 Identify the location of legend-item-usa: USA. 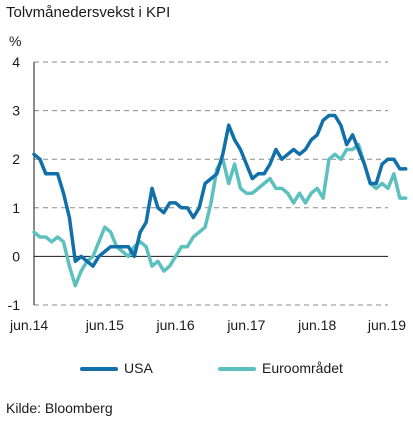
(116, 368).